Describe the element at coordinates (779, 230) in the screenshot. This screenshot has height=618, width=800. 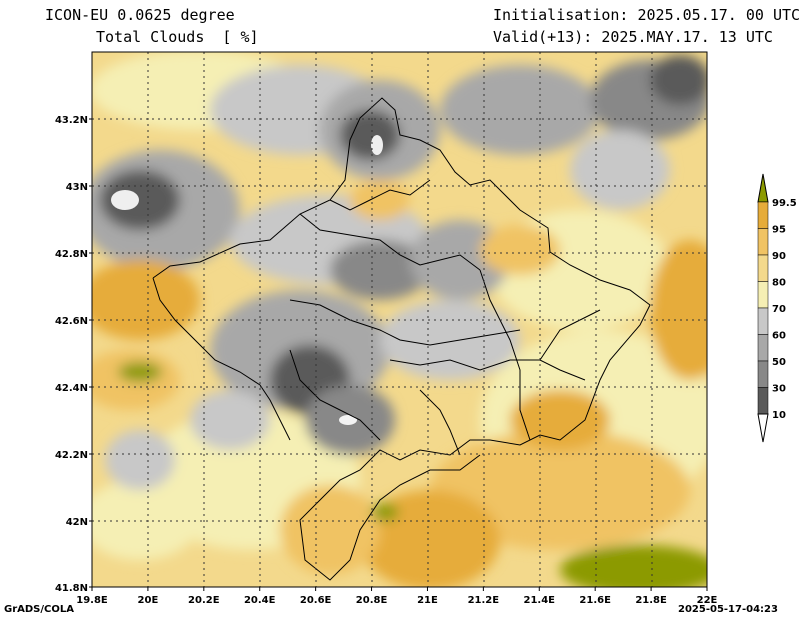
I see `legend-level-label: 95` at that location.